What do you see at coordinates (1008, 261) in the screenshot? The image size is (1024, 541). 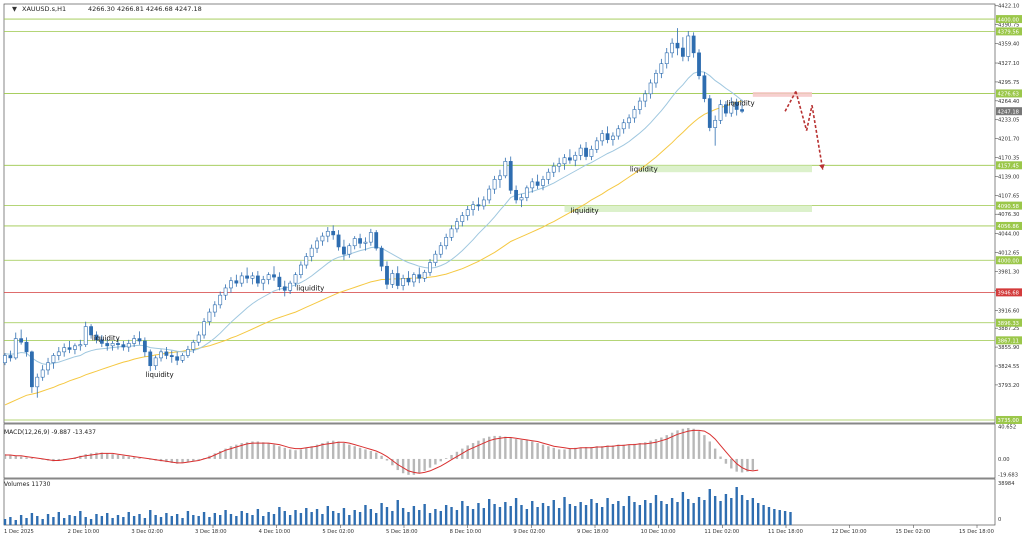 I see `level-label: 4000.00` at bounding box center [1008, 261].